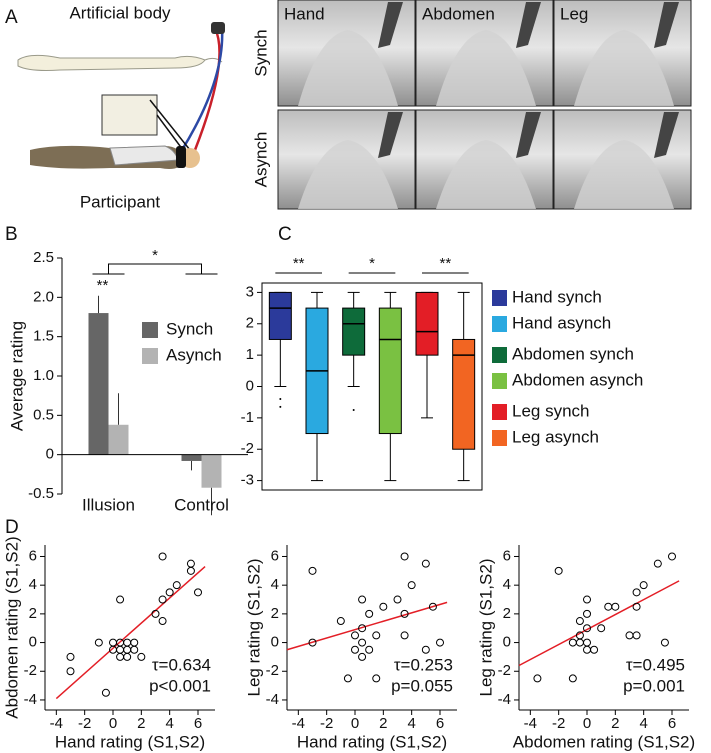 This screenshot has height=753, width=711. I want to click on x-axis-label: Hand rating (S1,S2), so click(372, 741).